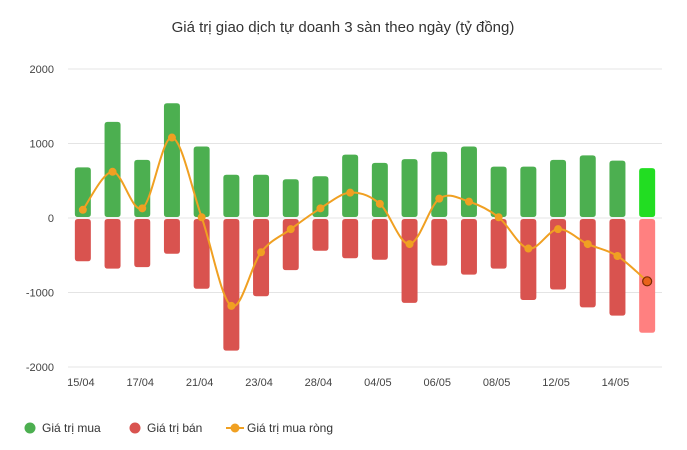 This screenshot has width=687, height=450. Describe the element at coordinates (42, 145) in the screenshot. I see `y-tick-label: 1000` at that location.